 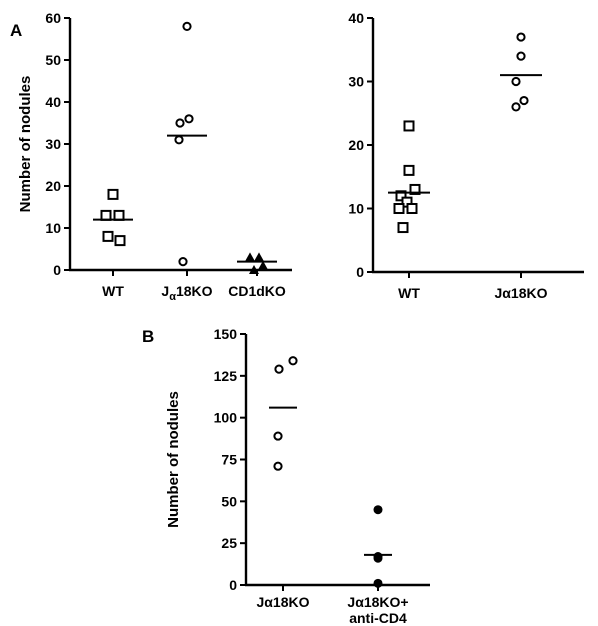 What do you see at coordinates (377, 602) in the screenshot?
I see `x-tick-label: Jα18KO+` at bounding box center [377, 602].